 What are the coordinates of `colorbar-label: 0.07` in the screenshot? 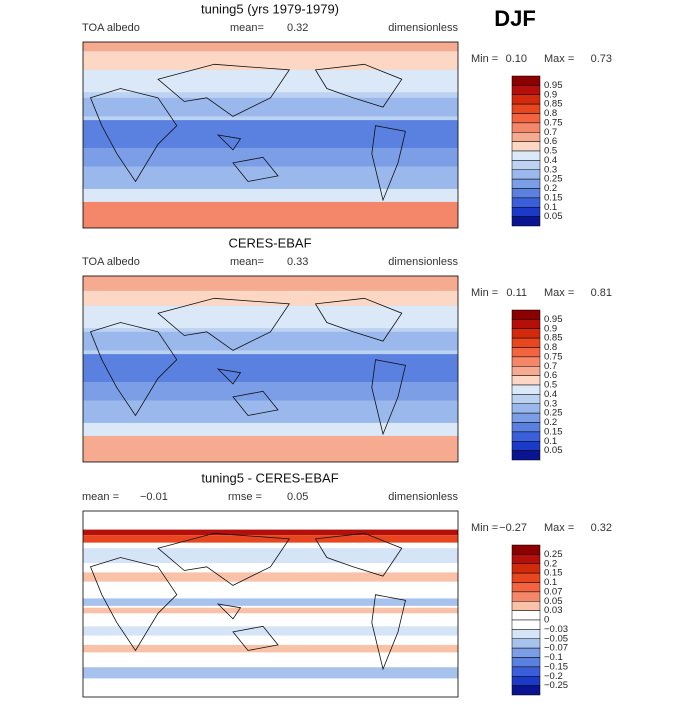 It's located at (553, 591).